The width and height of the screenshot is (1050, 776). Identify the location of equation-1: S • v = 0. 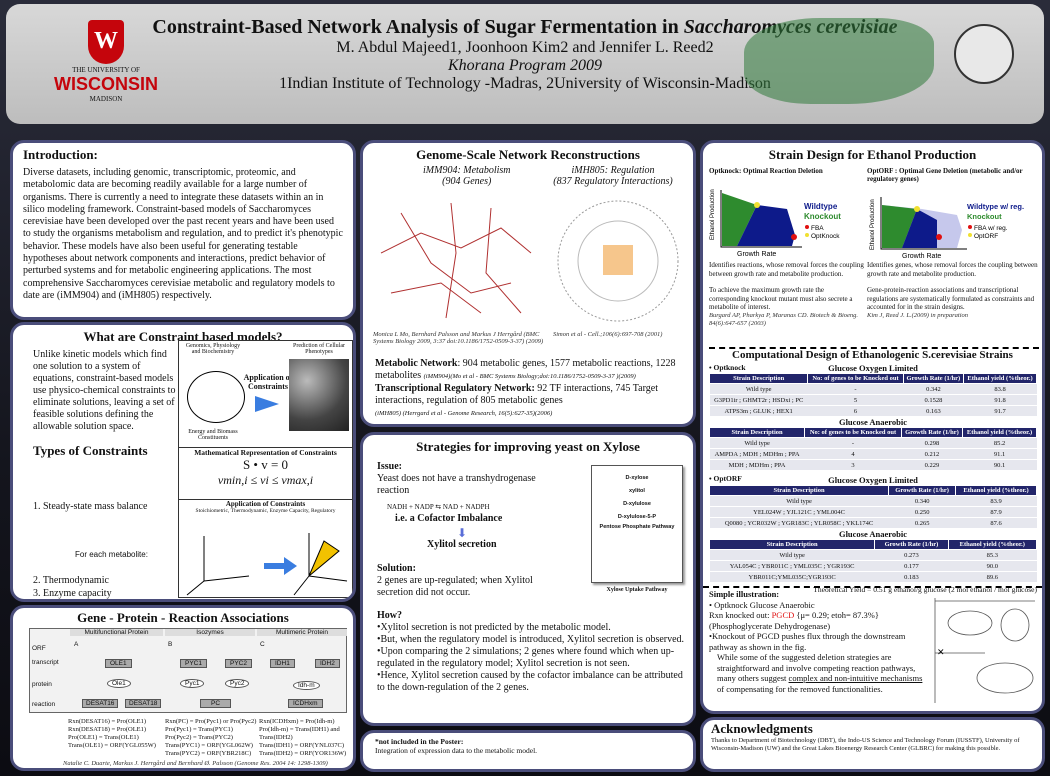
(265, 464).